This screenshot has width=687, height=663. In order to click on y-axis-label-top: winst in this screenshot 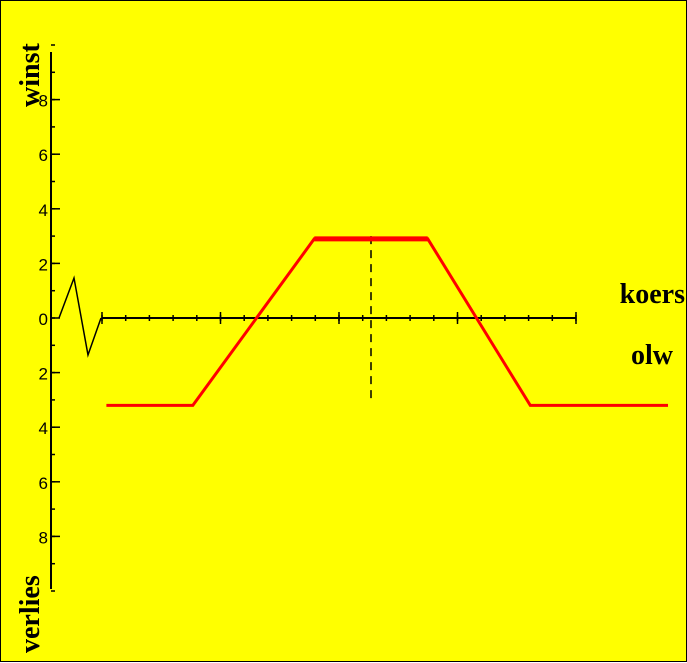, I will do `click(30, 75)`.